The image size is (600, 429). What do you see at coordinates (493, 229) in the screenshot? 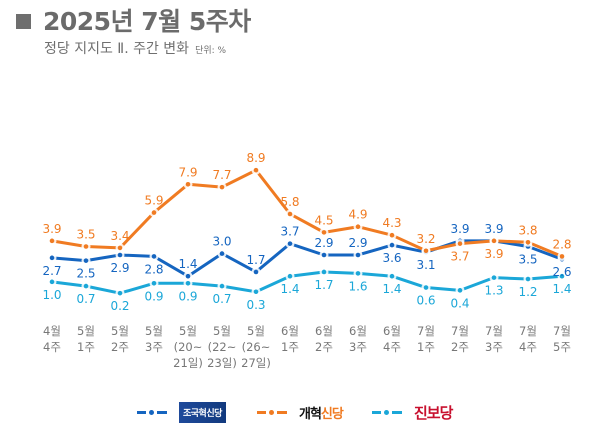
I see `data-label-jokuk: 3.9` at bounding box center [493, 229].